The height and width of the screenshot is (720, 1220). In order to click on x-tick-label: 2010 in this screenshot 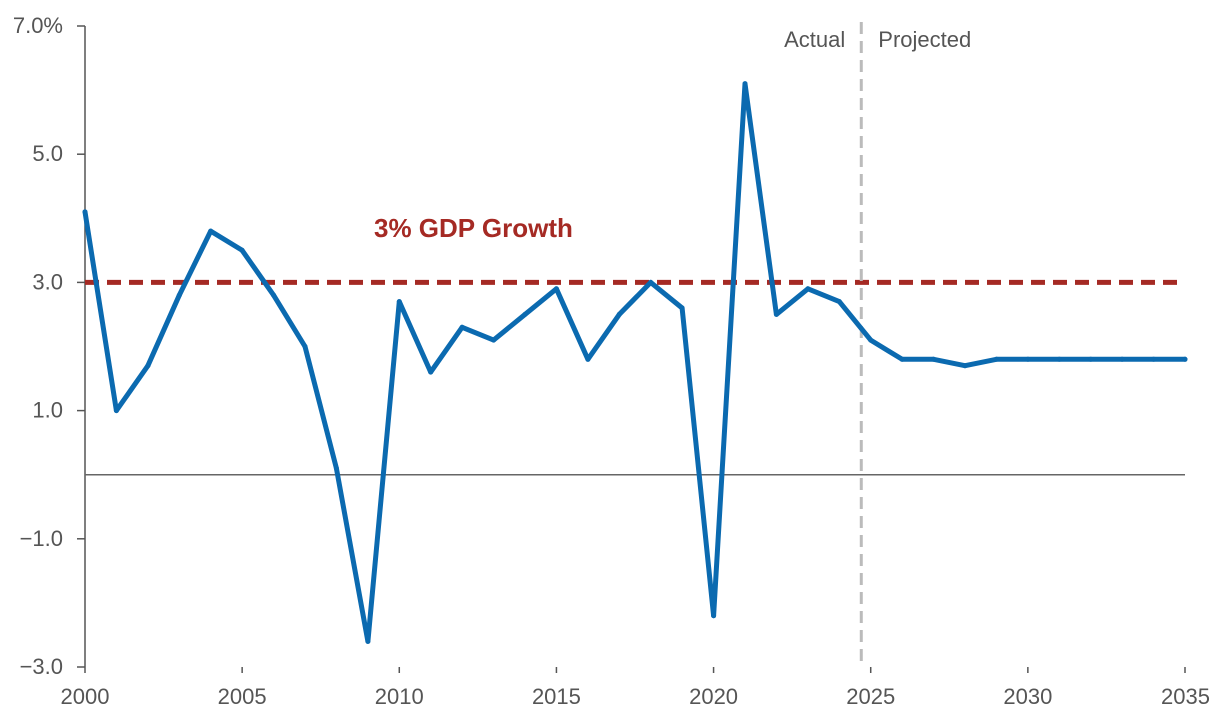, I will do `click(399, 696)`.